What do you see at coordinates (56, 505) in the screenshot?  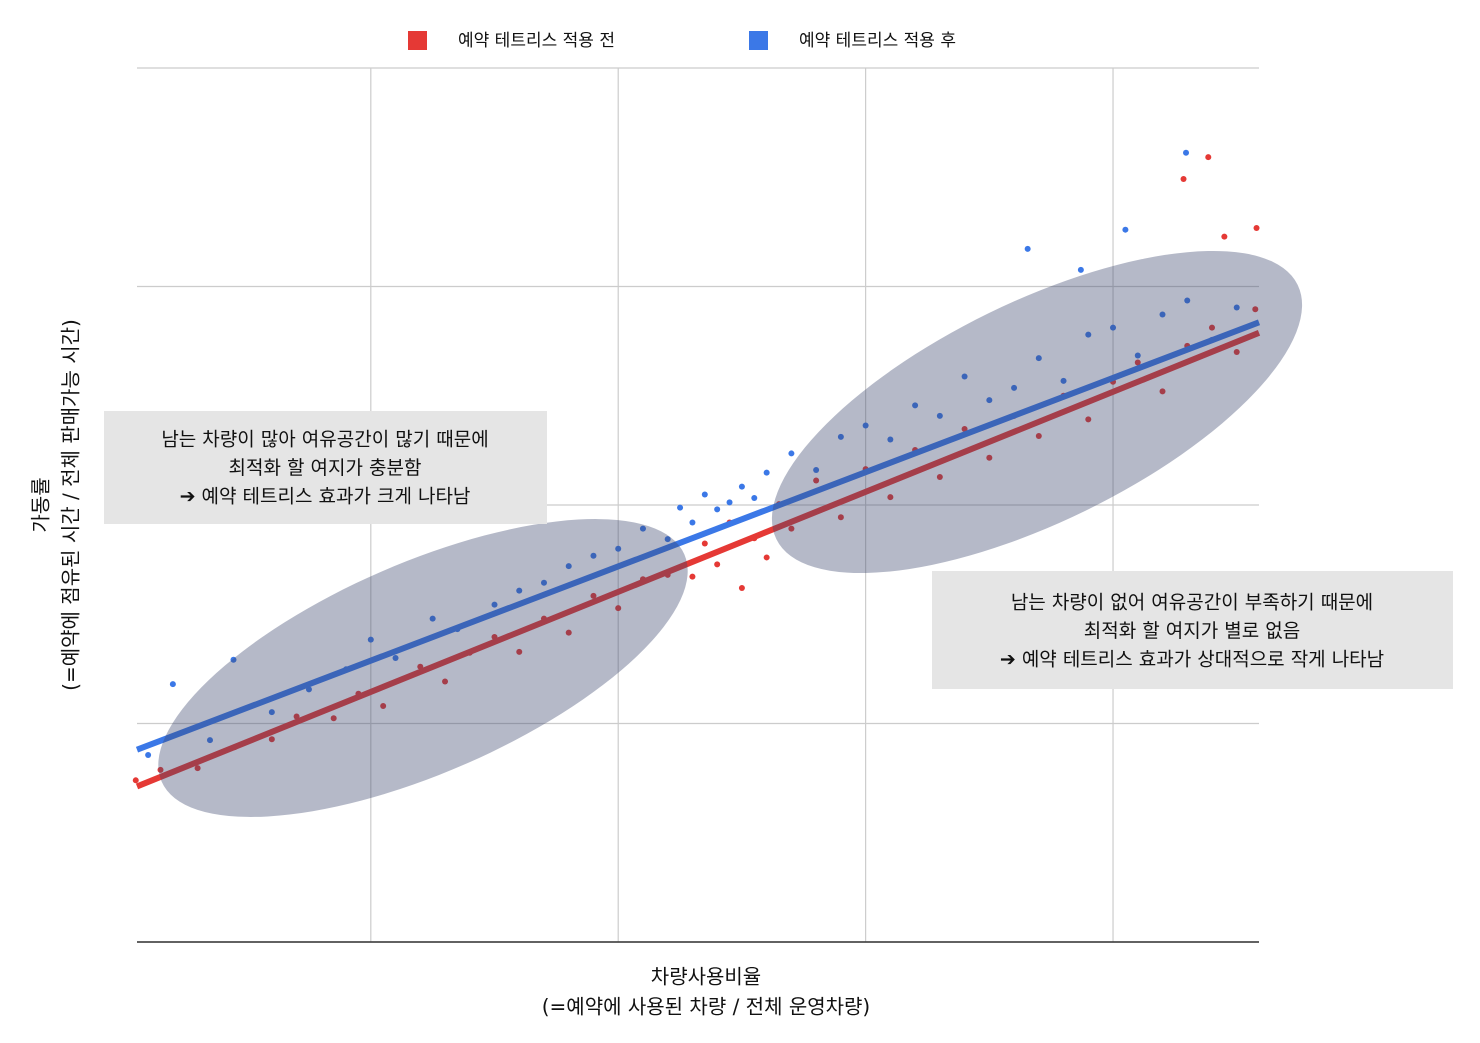 I see `y-axis-title: 가동률 (=예약에 점유된 시간 / 전체 판매가능 시간)` at bounding box center [56, 505].